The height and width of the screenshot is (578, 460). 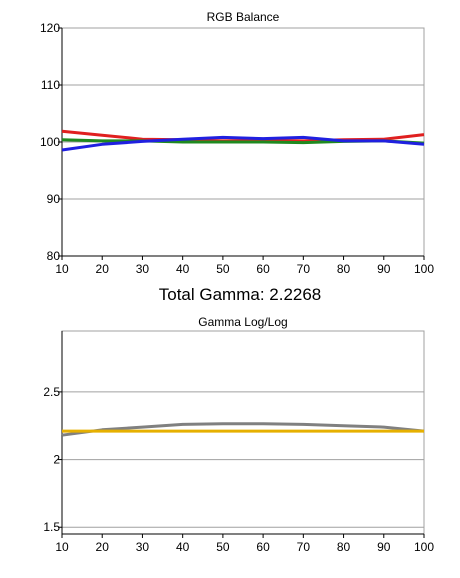 I want to click on y-tick-label: 80, so click(x=54, y=256).